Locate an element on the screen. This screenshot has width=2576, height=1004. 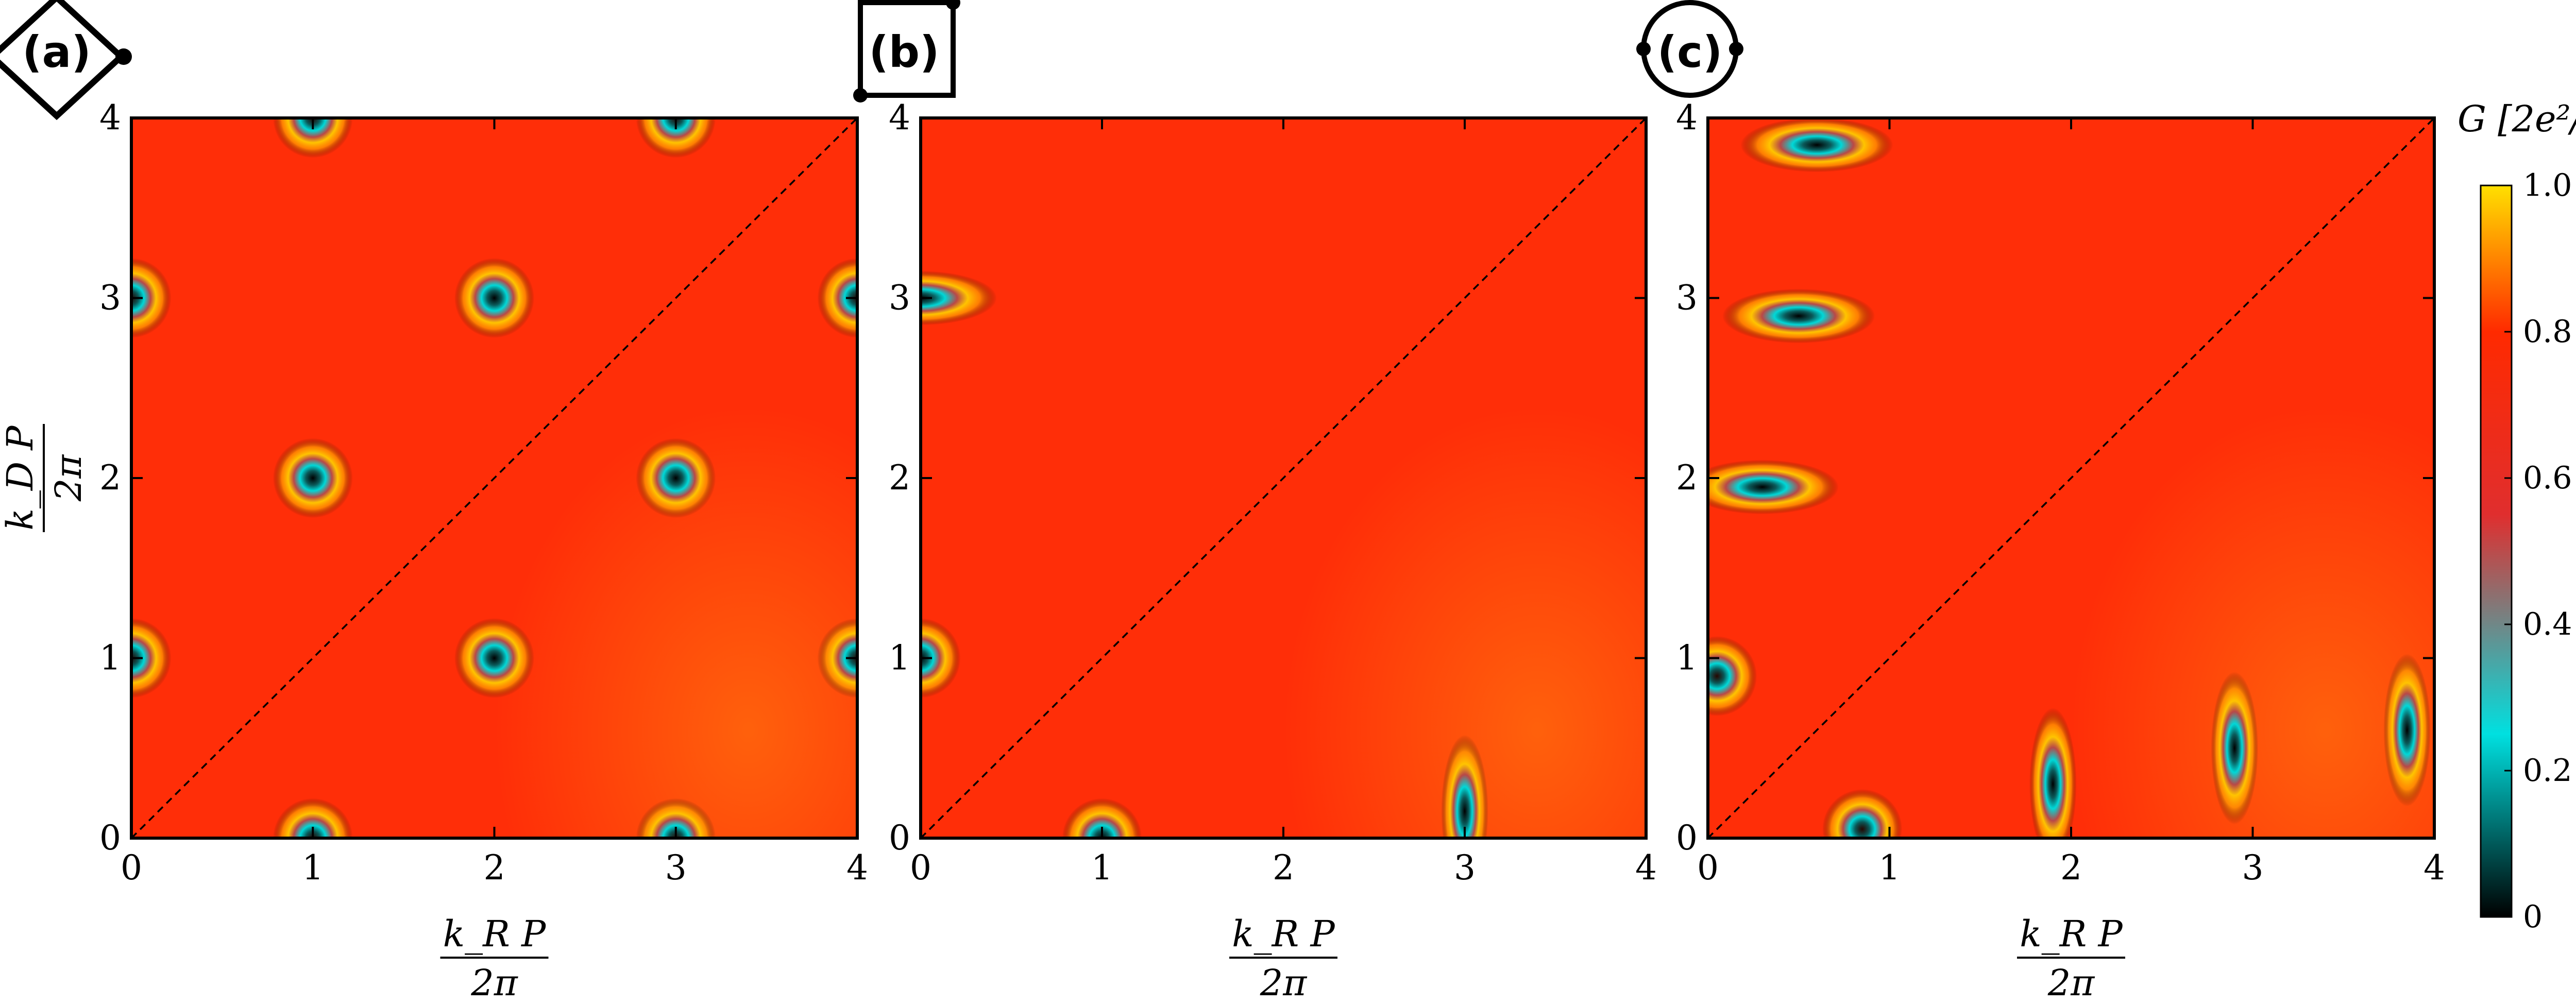
colorbar-title: G [2e²/h] is located at coordinates (2517, 119).